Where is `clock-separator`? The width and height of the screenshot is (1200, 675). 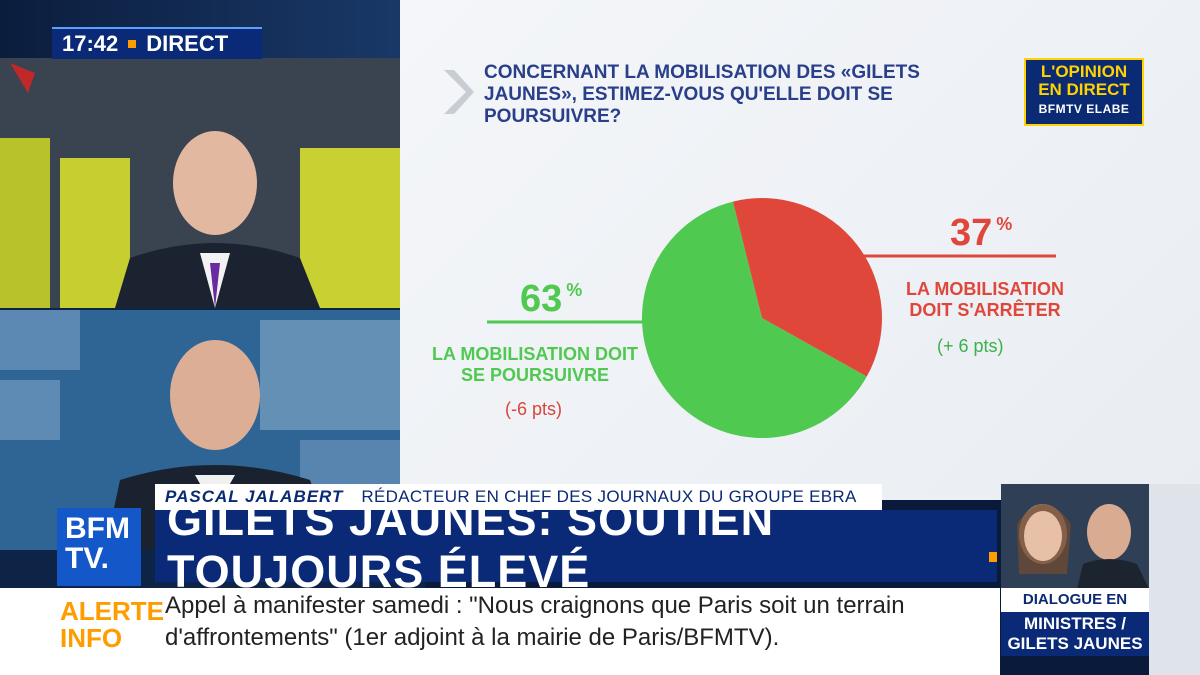 clock-separator is located at coordinates (132, 44).